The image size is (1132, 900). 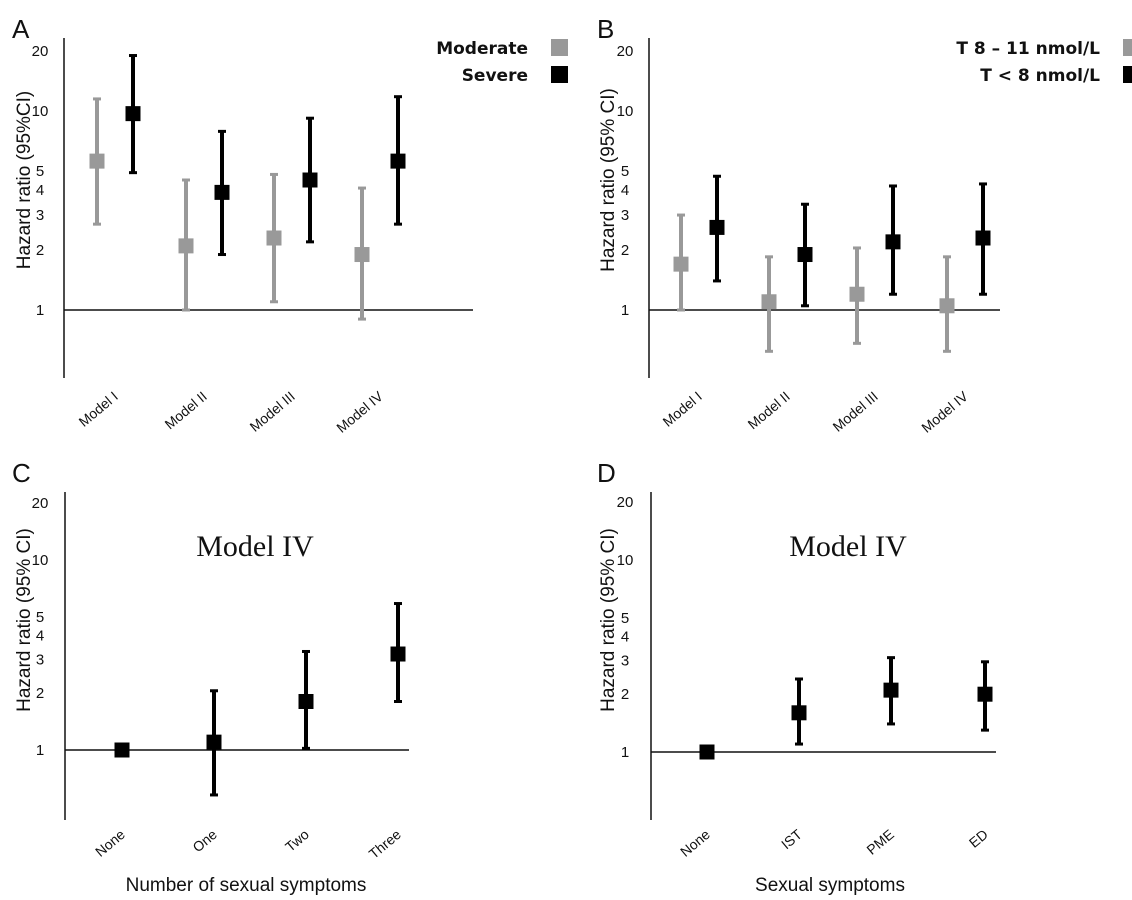 I want to click on x-tick-label: Two, so click(x=297, y=840).